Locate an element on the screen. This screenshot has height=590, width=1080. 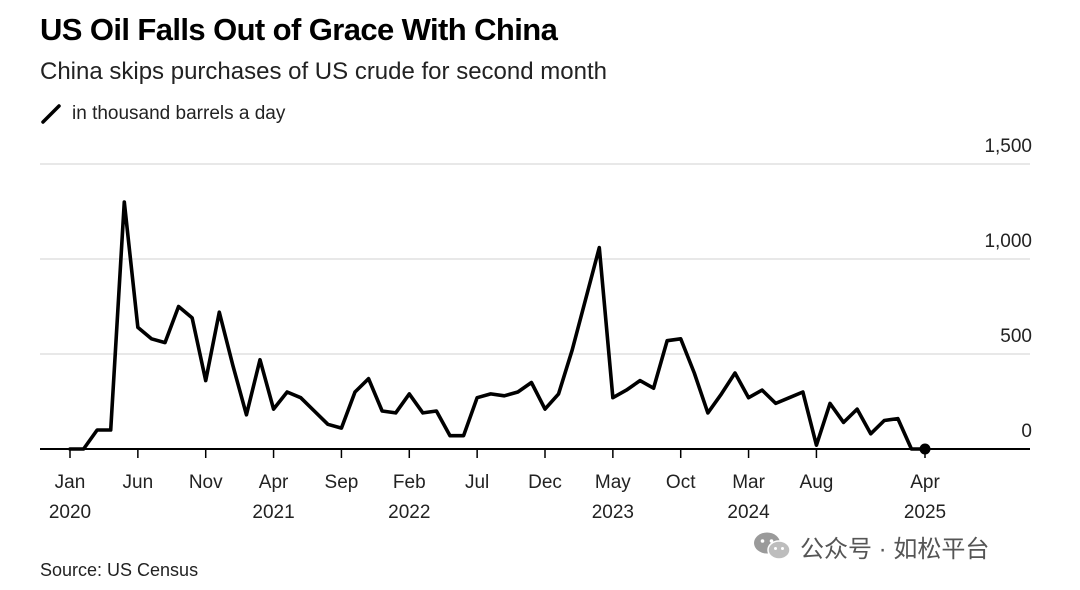
x-tick-label-50: Mar is located at coordinates (748, 482).